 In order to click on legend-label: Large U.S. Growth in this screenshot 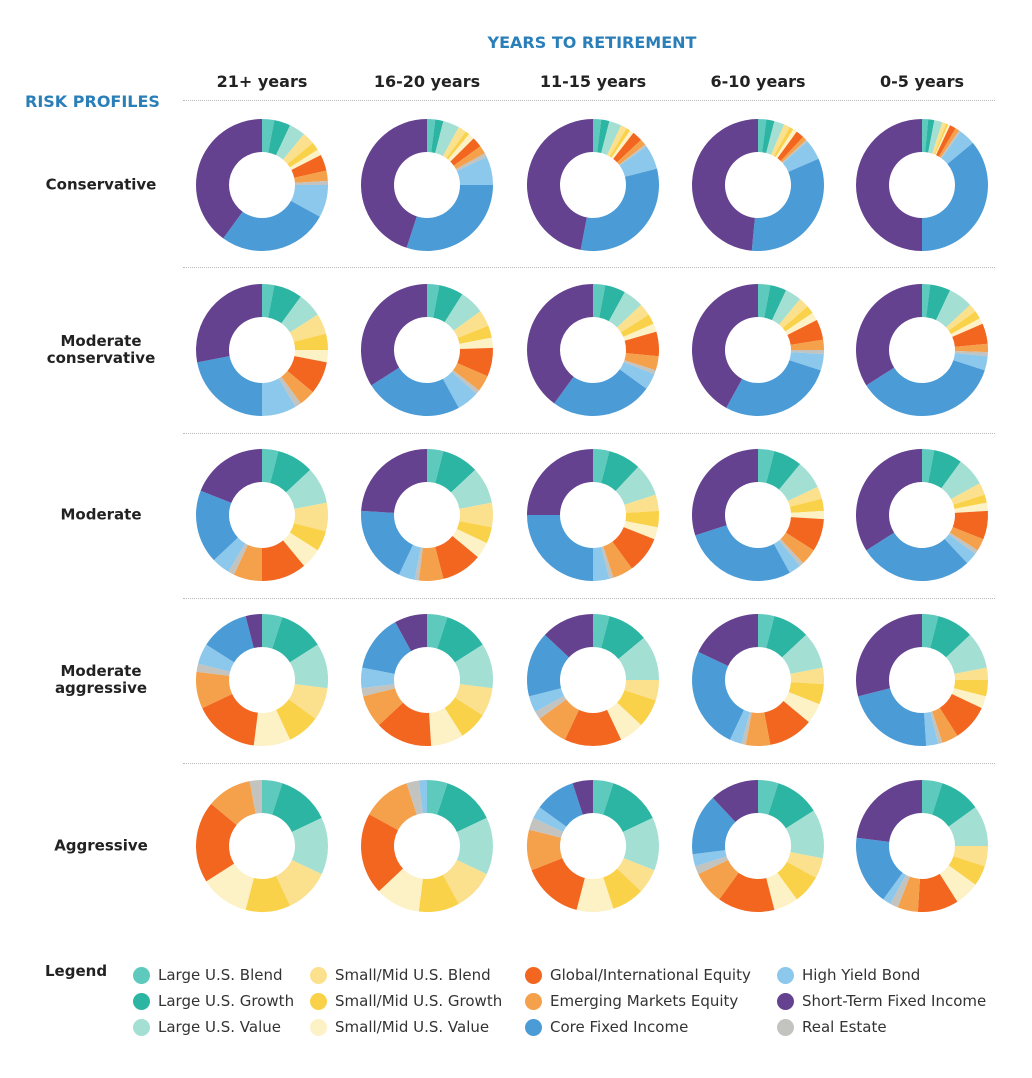, I will do `click(226, 1001)`.